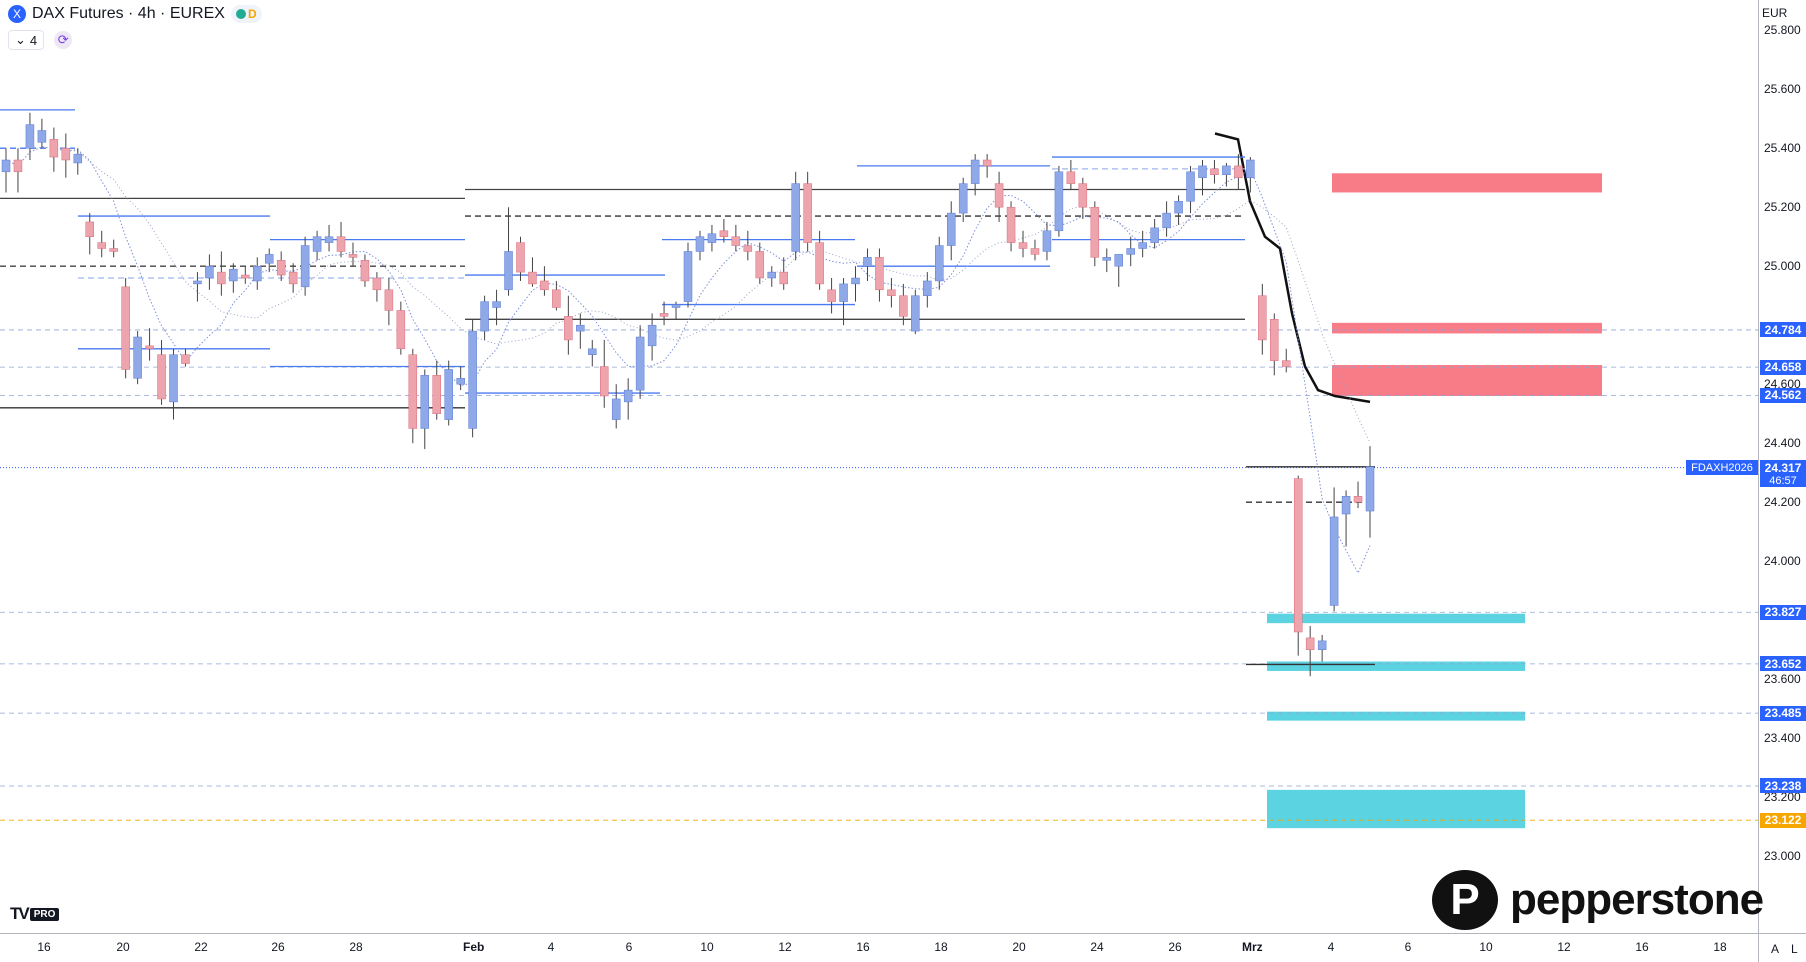 The image size is (1806, 962). I want to click on chevron-down-icon: ⌄, so click(20, 39).